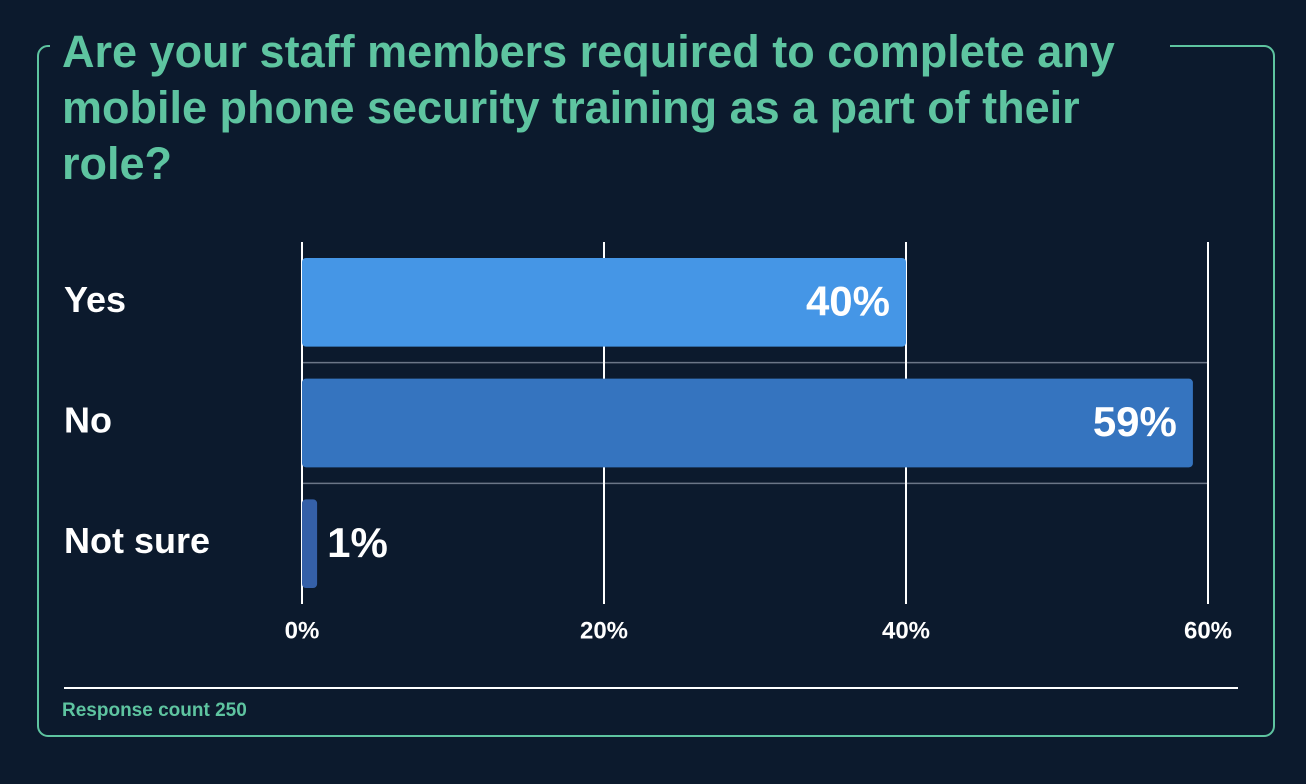  What do you see at coordinates (88, 420) in the screenshot?
I see `category-label: No` at bounding box center [88, 420].